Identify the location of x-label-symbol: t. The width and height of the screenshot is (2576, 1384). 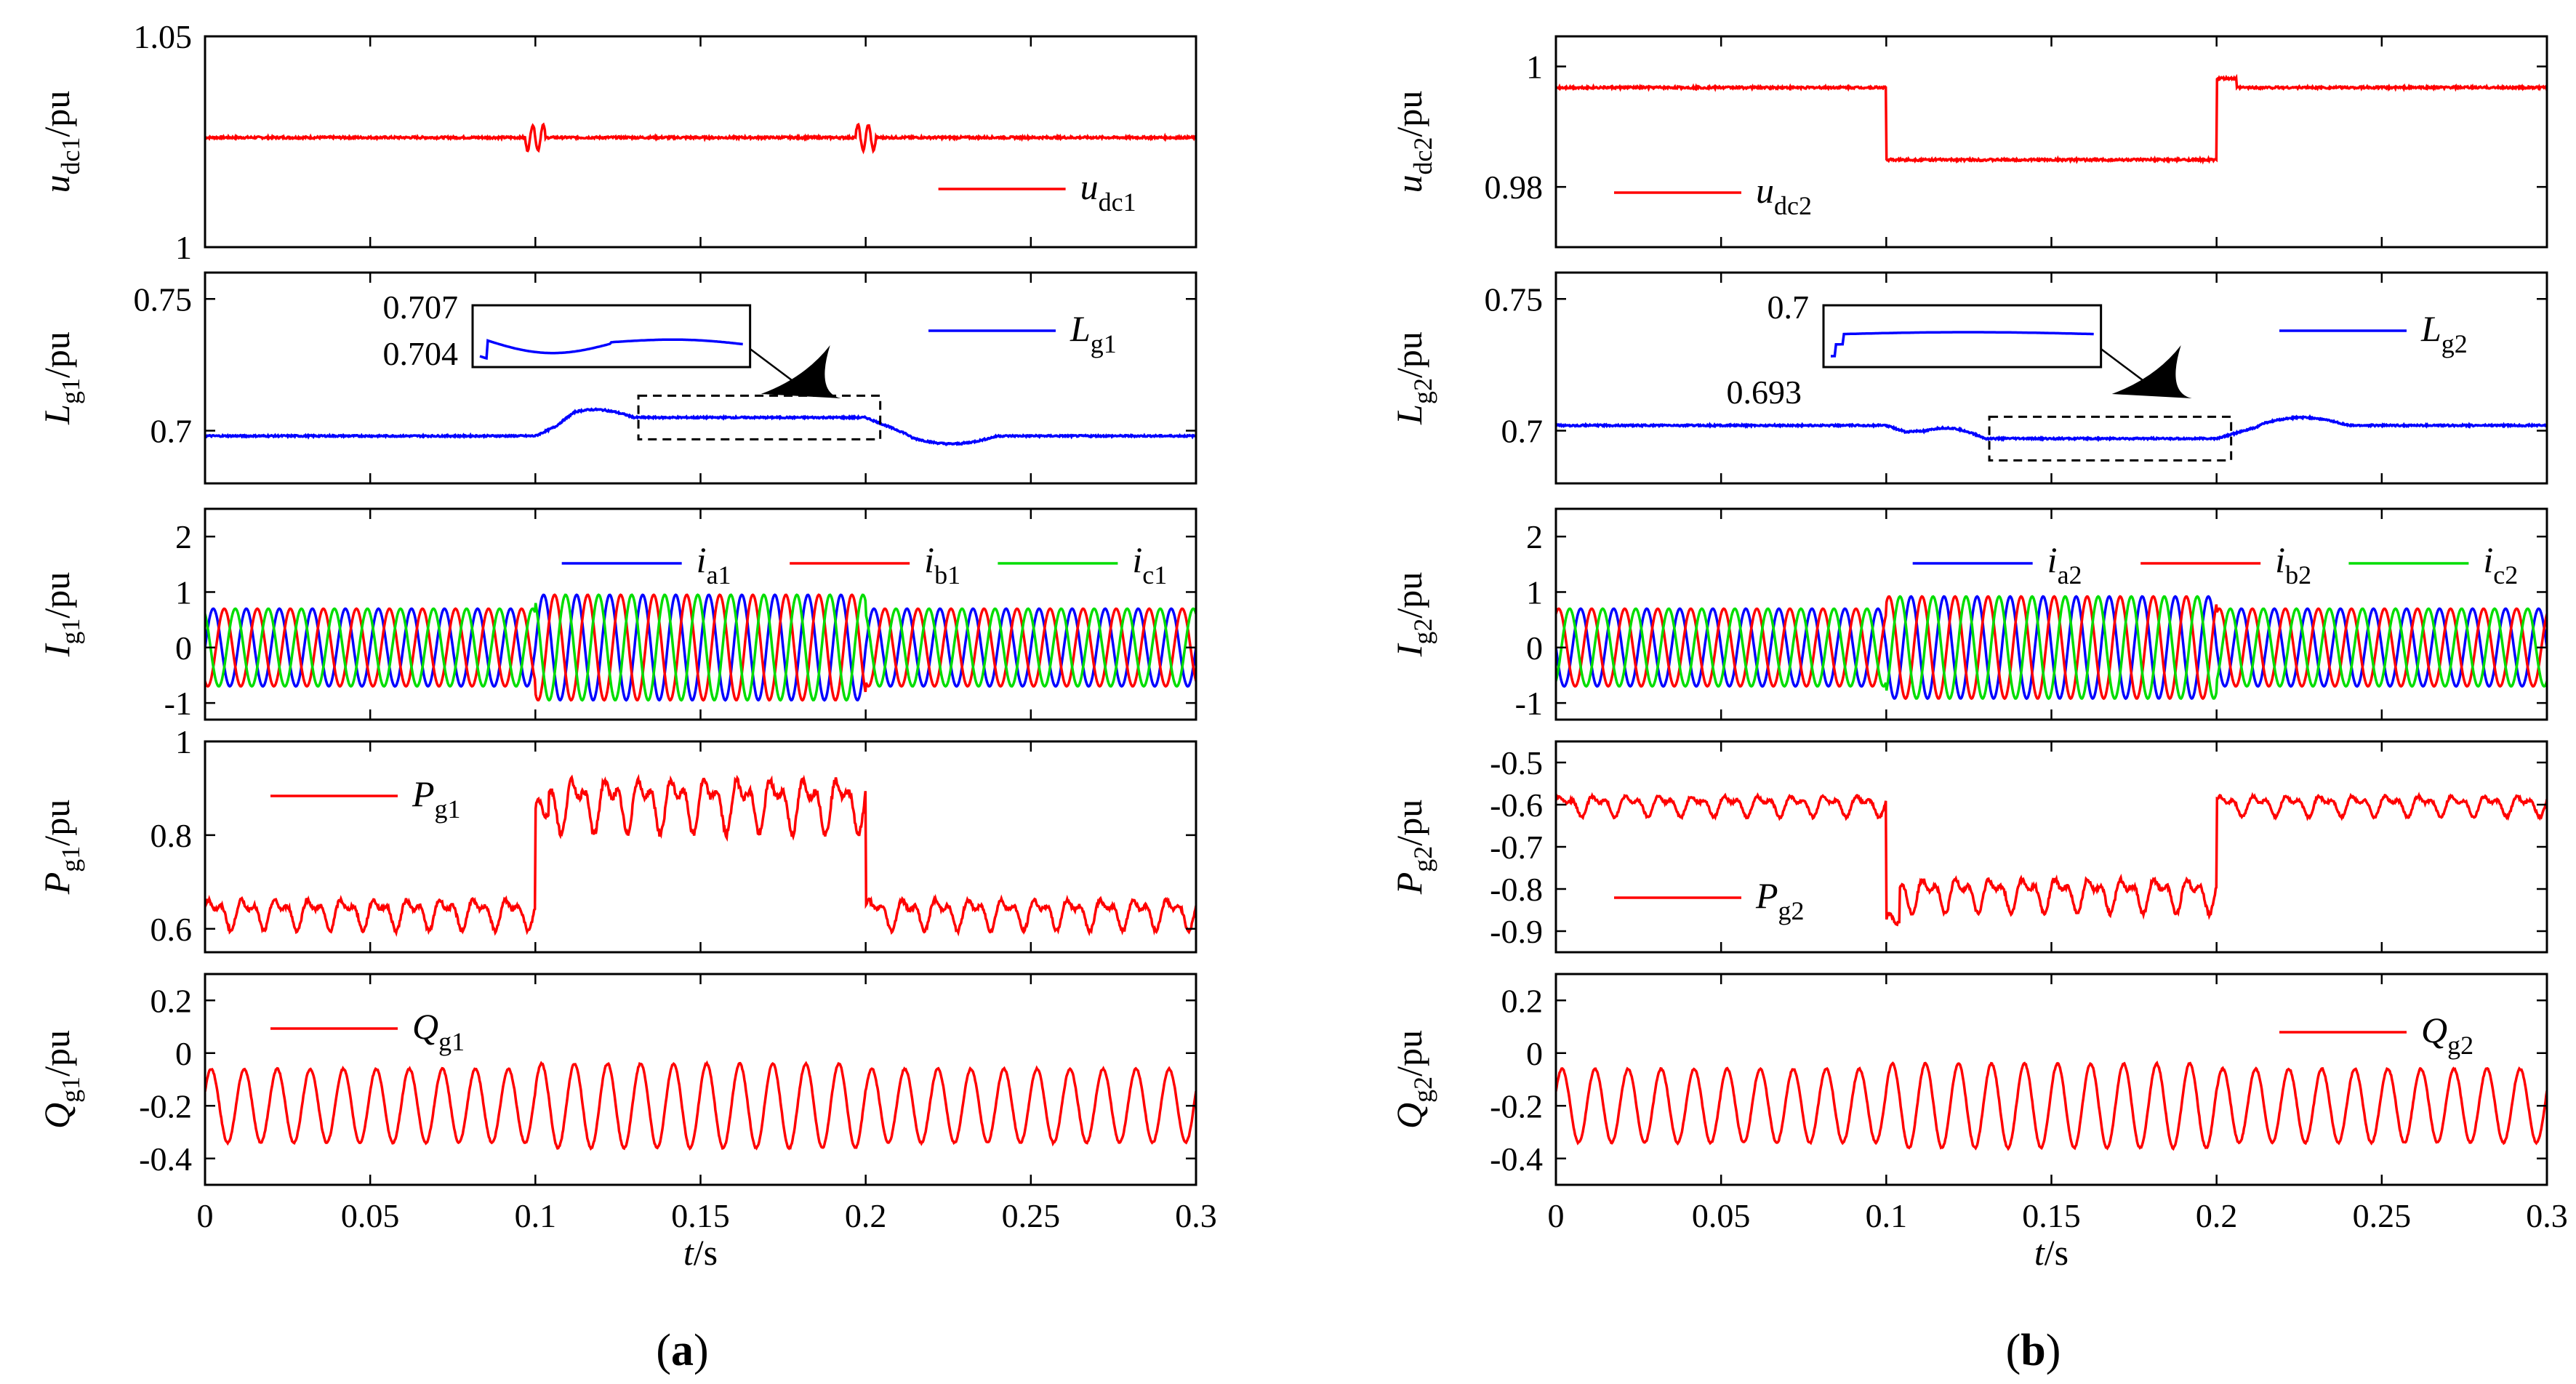
(2039, 1252).